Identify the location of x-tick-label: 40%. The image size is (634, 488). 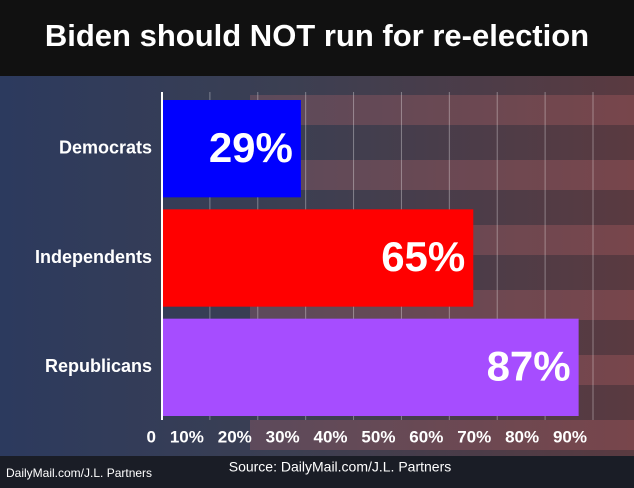
(331, 436).